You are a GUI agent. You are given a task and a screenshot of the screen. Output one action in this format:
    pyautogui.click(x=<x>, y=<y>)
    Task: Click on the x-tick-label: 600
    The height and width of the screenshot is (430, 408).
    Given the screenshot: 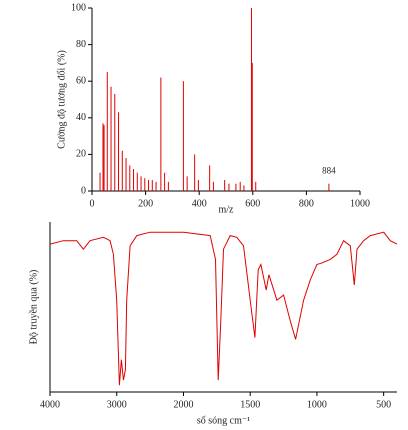 What is the action you would take?
    pyautogui.click(x=252, y=203)
    